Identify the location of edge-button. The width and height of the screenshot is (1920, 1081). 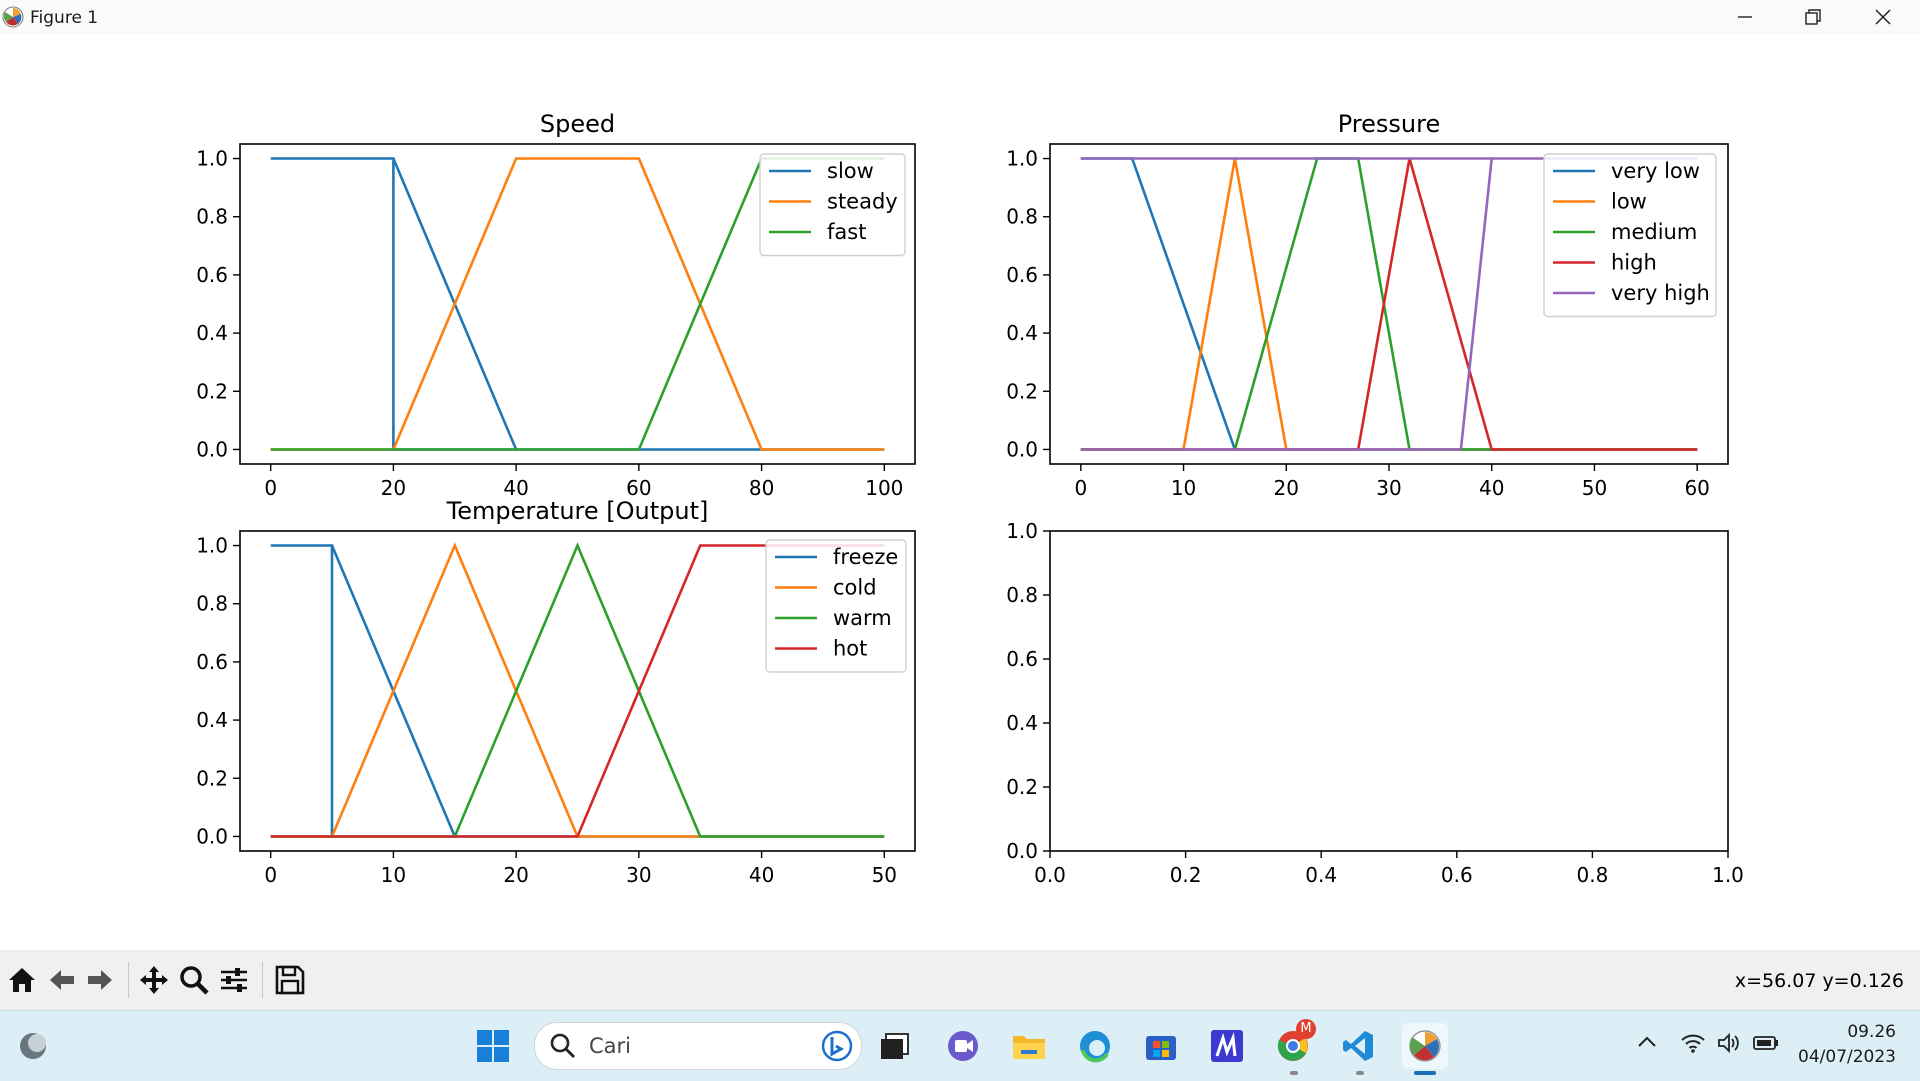
(1095, 1046).